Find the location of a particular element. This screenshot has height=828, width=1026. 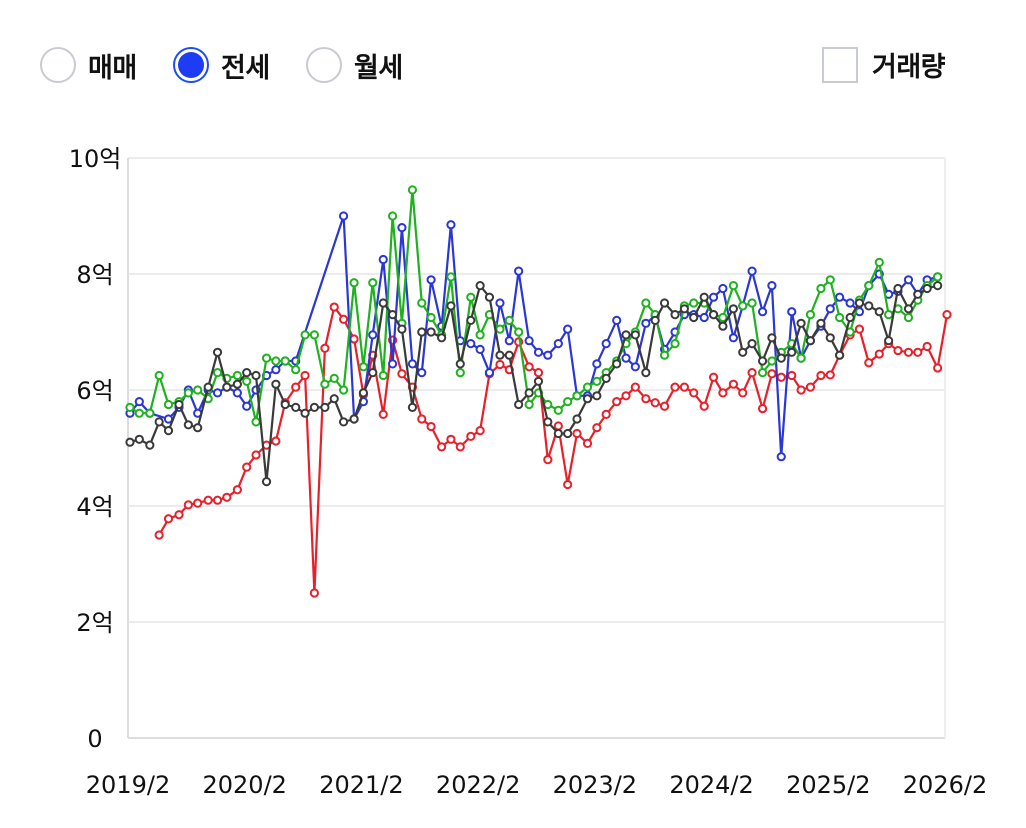

y-tick-label: 8억 is located at coordinates (94, 275).